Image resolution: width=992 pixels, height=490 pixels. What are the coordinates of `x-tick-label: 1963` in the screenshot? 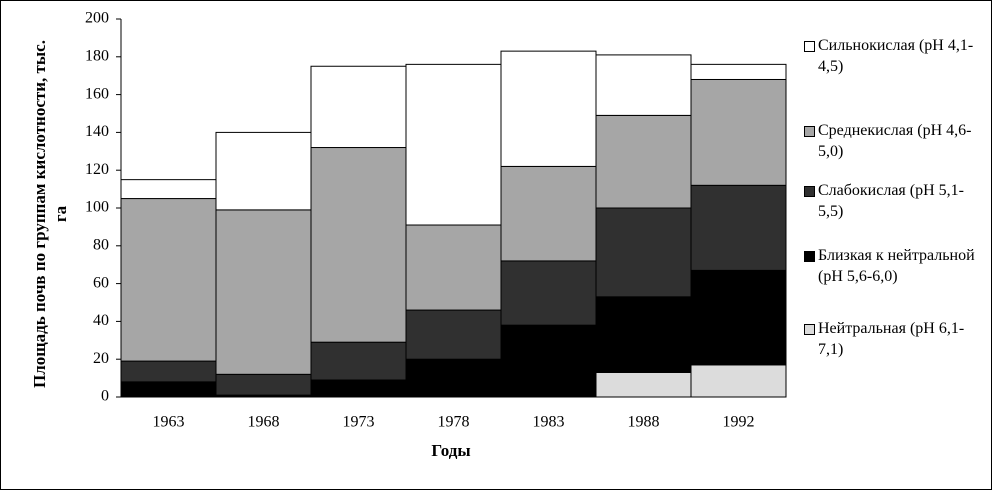 It's located at (169, 422).